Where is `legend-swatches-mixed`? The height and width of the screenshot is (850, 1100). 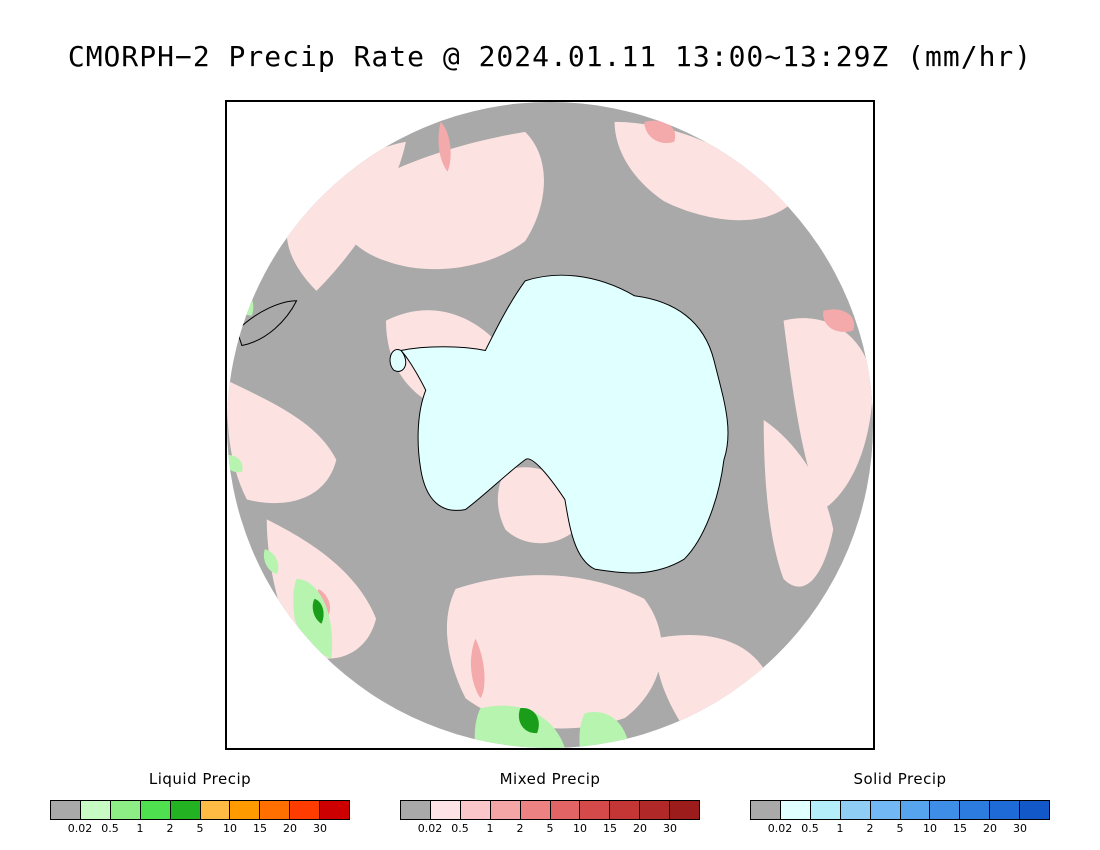 legend-swatches-mixed is located at coordinates (550, 810).